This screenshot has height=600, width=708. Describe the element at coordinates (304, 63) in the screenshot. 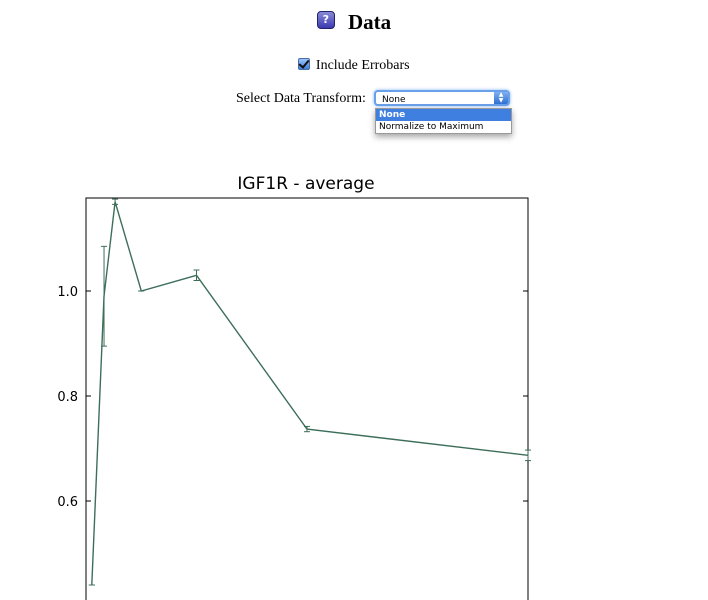

I see `include-errorbars-checkbox` at that location.